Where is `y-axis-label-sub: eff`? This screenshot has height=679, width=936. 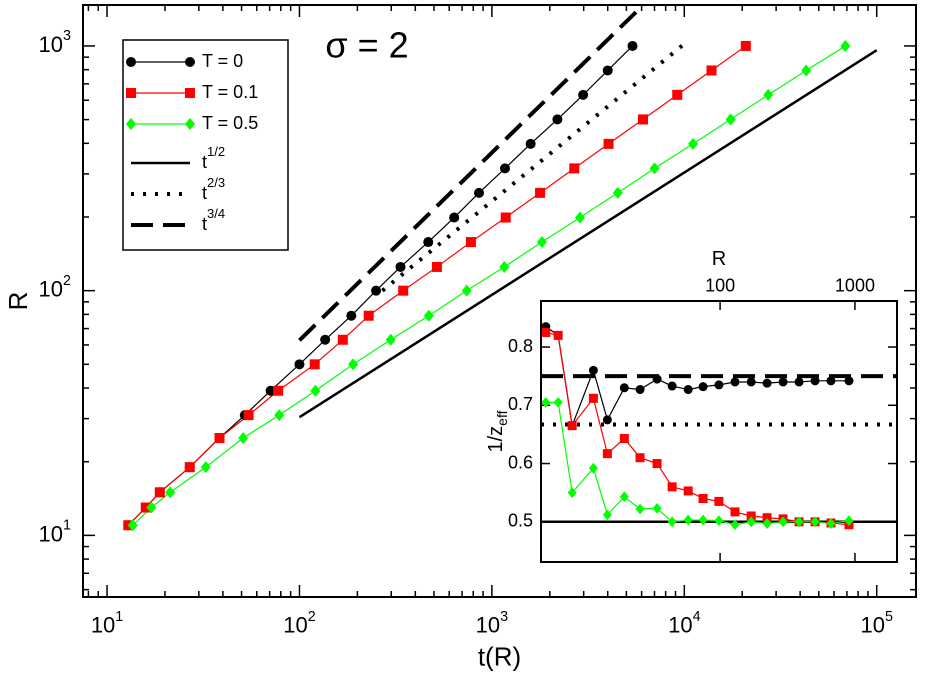
y-axis-label-sub: eff is located at coordinates (502, 417).